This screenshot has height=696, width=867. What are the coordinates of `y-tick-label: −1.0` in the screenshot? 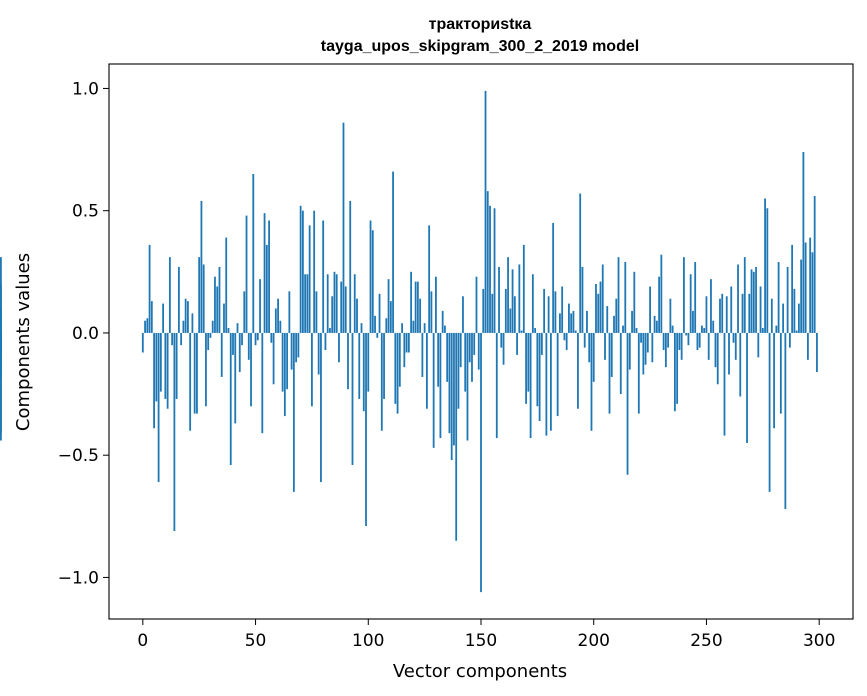 It's located at (78, 578).